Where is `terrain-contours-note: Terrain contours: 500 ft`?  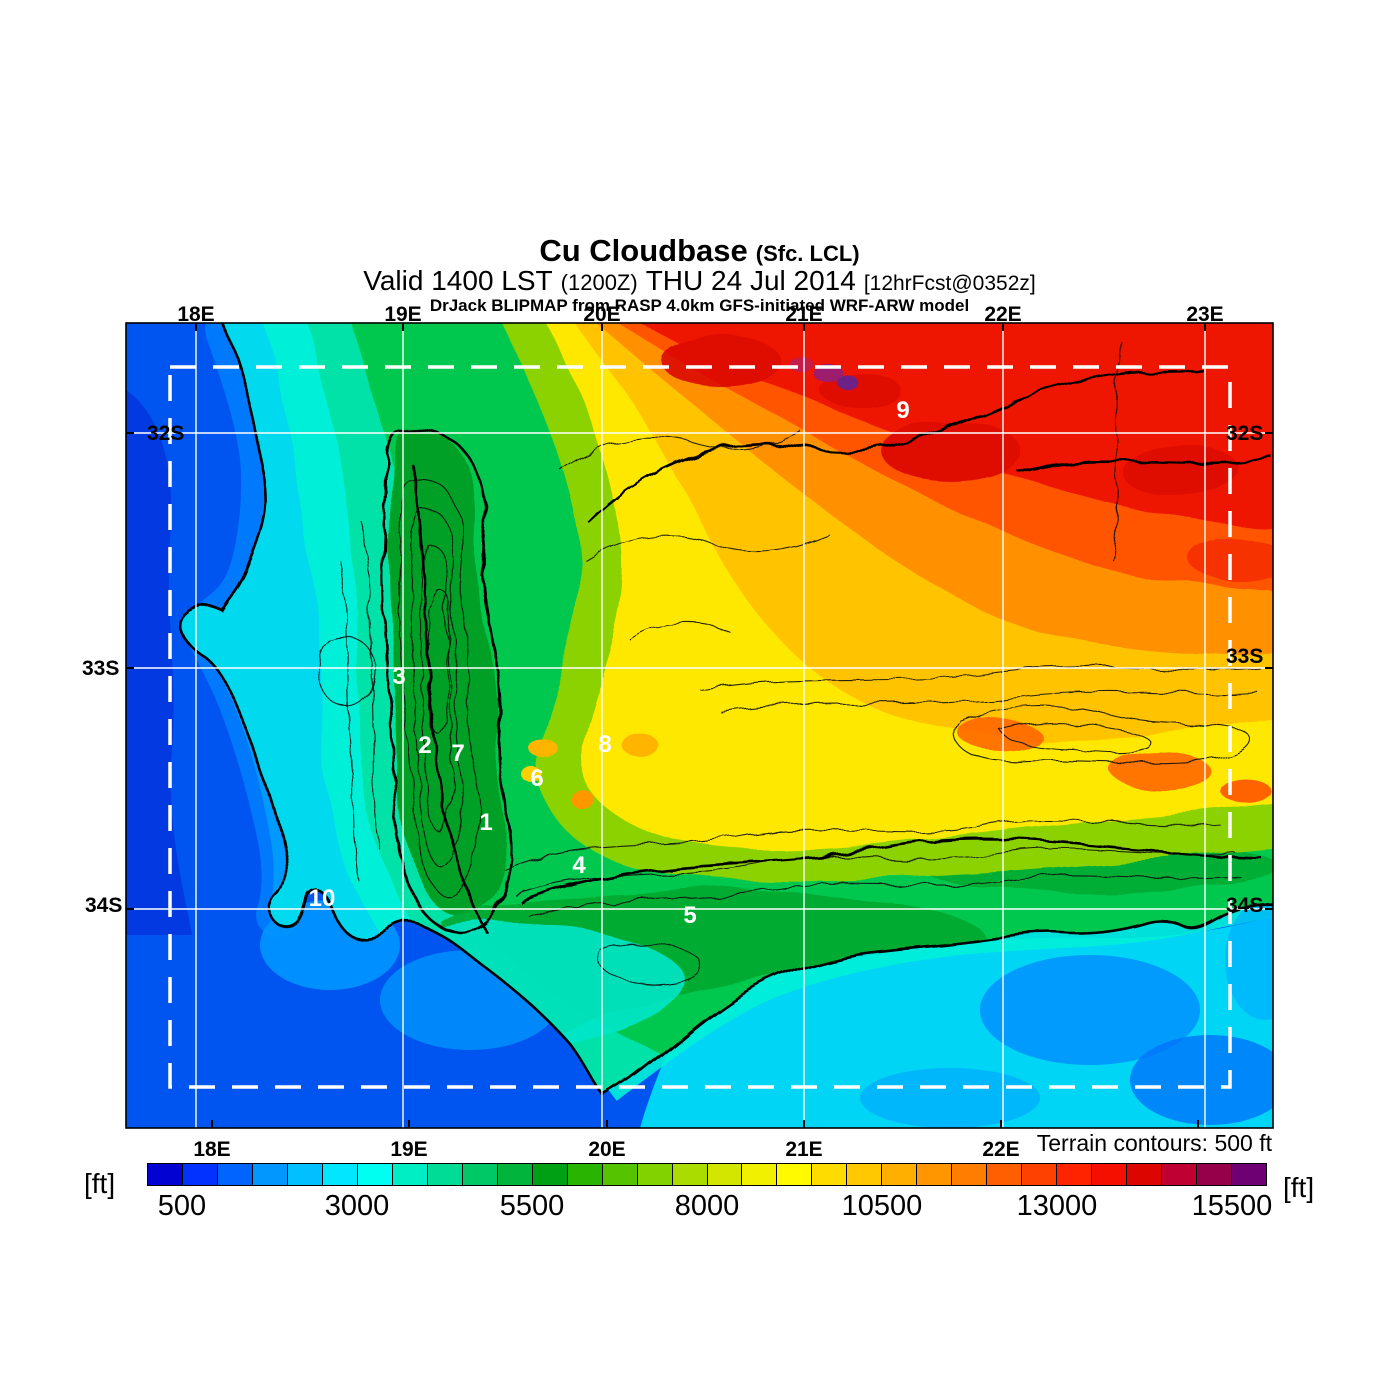
terrain-contours-note: Terrain contours: 500 ft is located at coordinates (1154, 1143).